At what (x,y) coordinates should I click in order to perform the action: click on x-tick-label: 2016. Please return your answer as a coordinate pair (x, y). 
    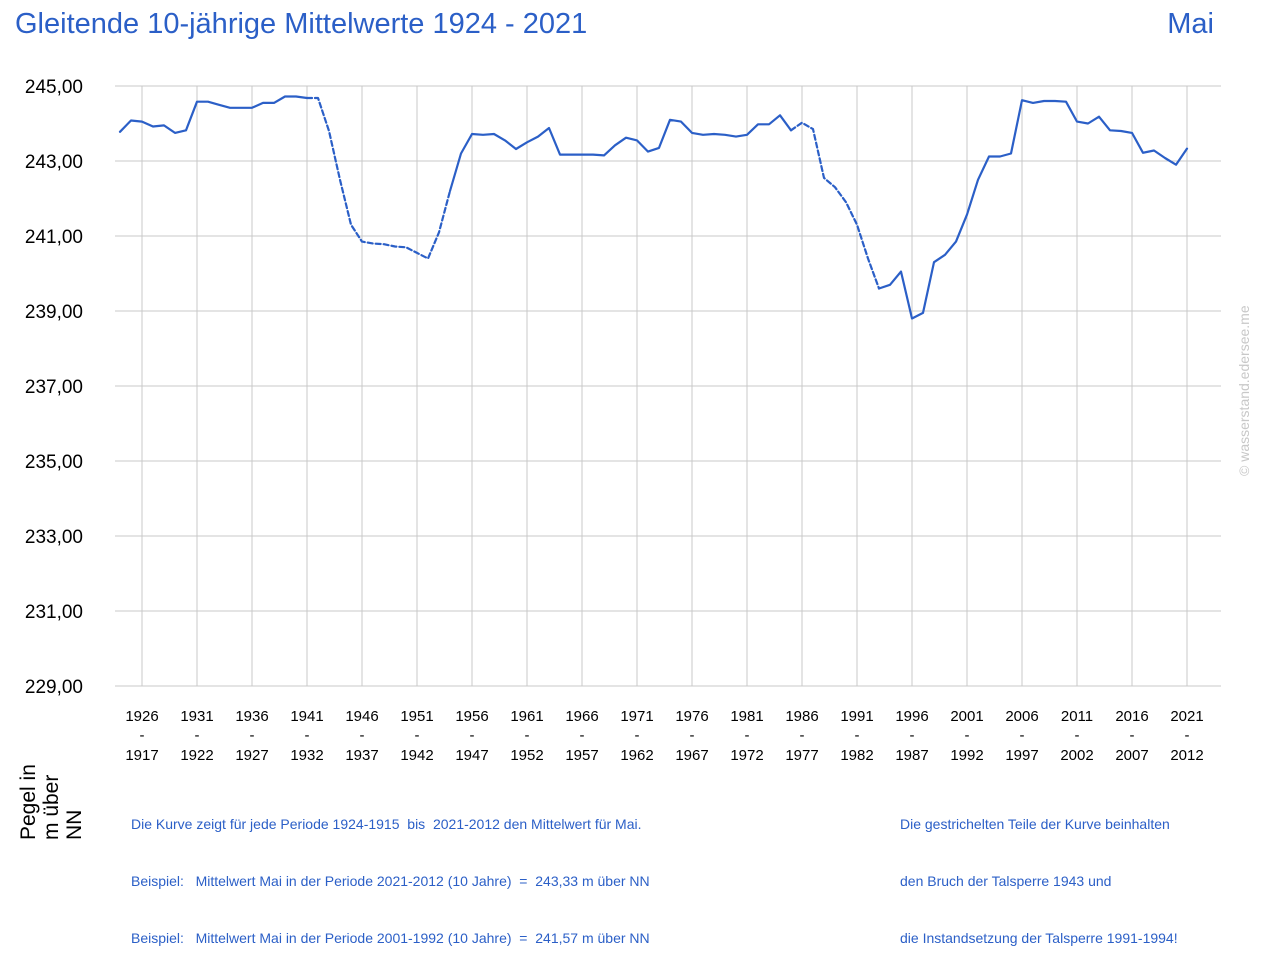
    Looking at the image, I should click on (1131, 716).